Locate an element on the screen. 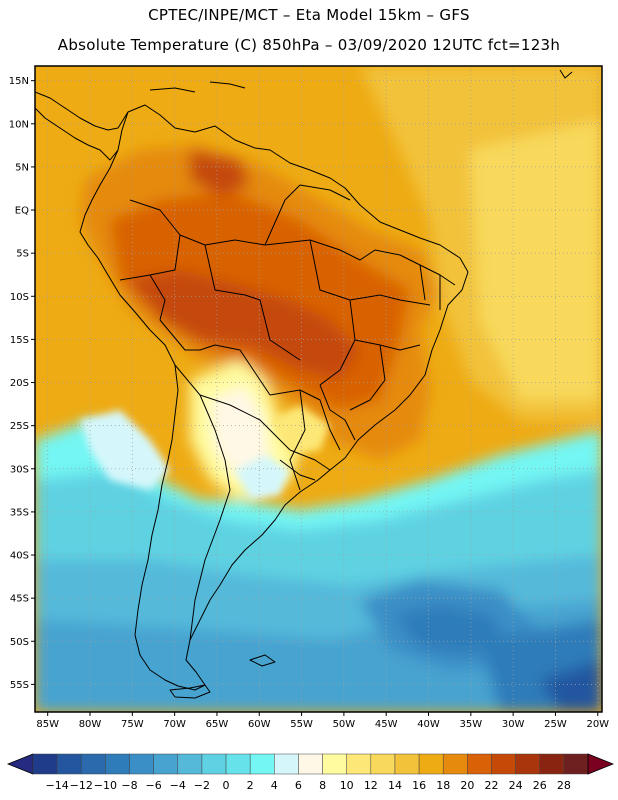 The image size is (618, 800). lon-tick-label: 40W is located at coordinates (428, 724).